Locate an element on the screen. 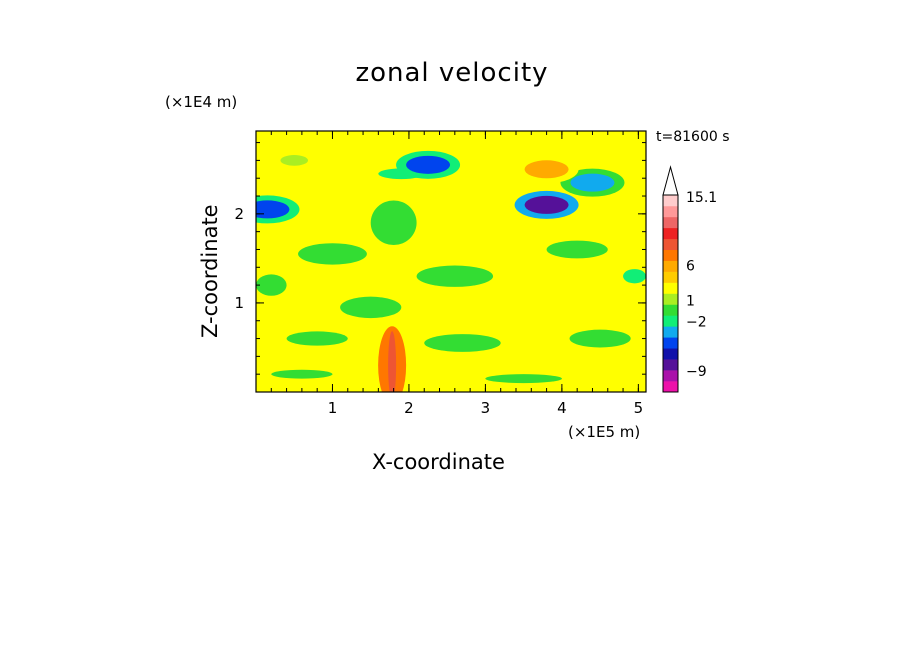  x-axis-multiplier: (×1E5 m) is located at coordinates (604, 432).